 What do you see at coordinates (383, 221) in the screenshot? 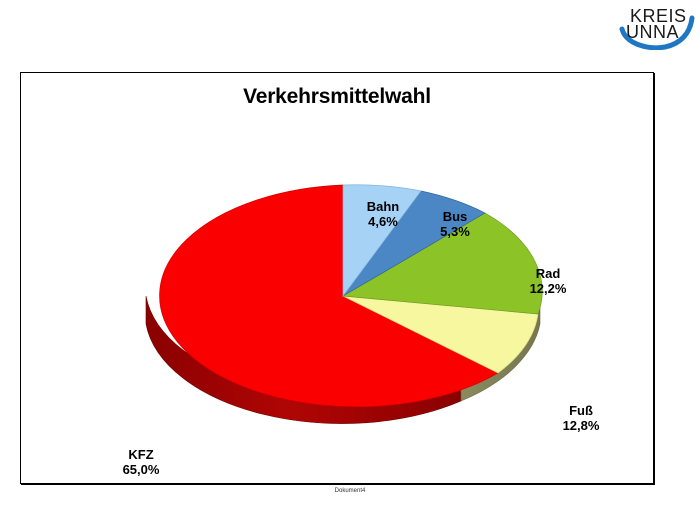
I see `slice-label-bahn-value: 4,6%` at bounding box center [383, 221].